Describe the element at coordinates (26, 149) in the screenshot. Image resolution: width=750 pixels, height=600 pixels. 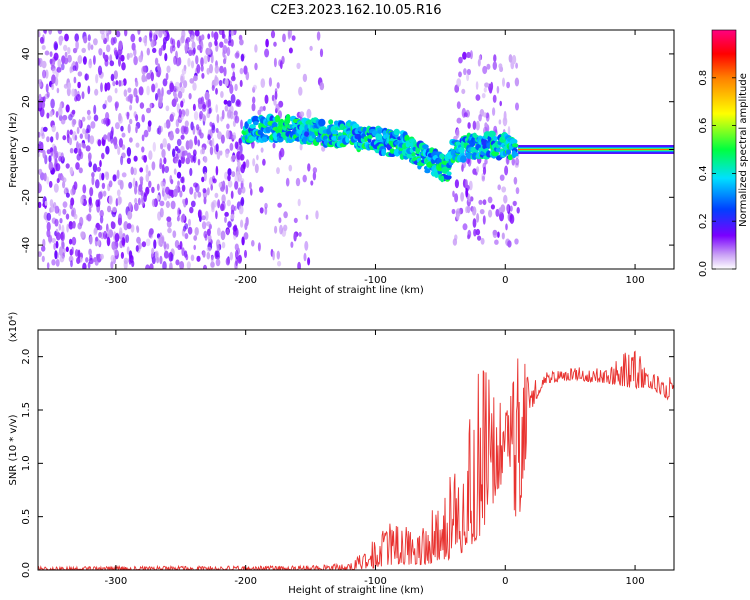
I see `y-tick-label: 0` at that location.